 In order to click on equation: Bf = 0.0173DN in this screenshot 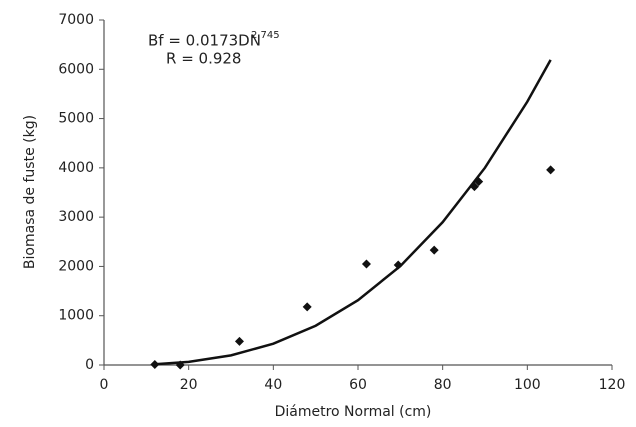, I will do `click(204, 41)`.